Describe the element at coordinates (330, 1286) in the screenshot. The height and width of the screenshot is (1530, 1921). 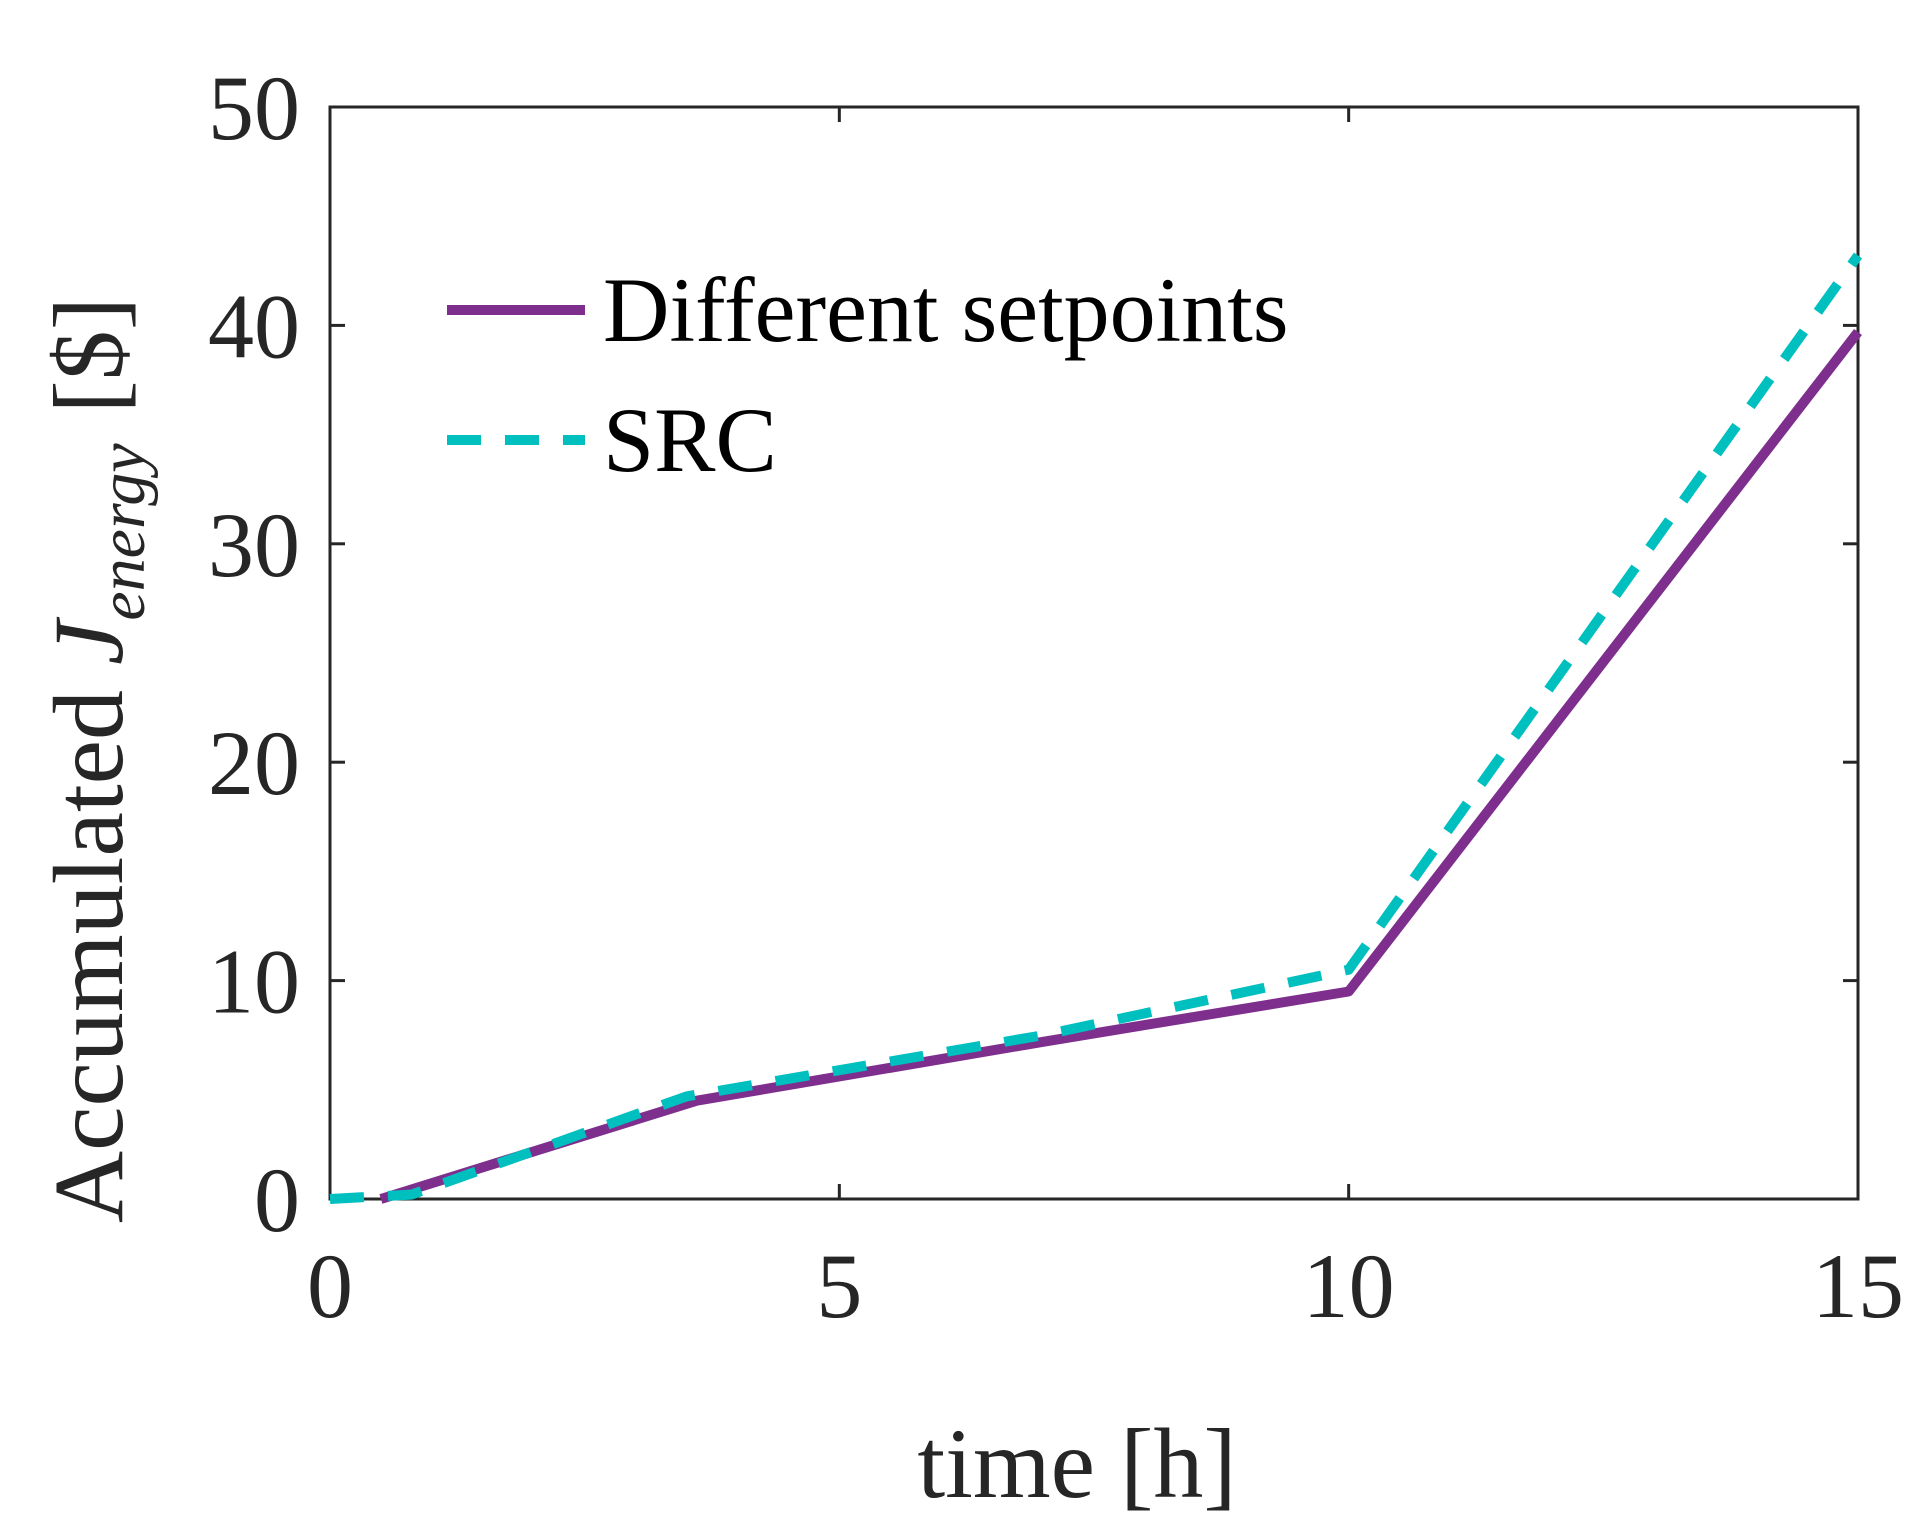
I see `x-tick-label: 0` at that location.